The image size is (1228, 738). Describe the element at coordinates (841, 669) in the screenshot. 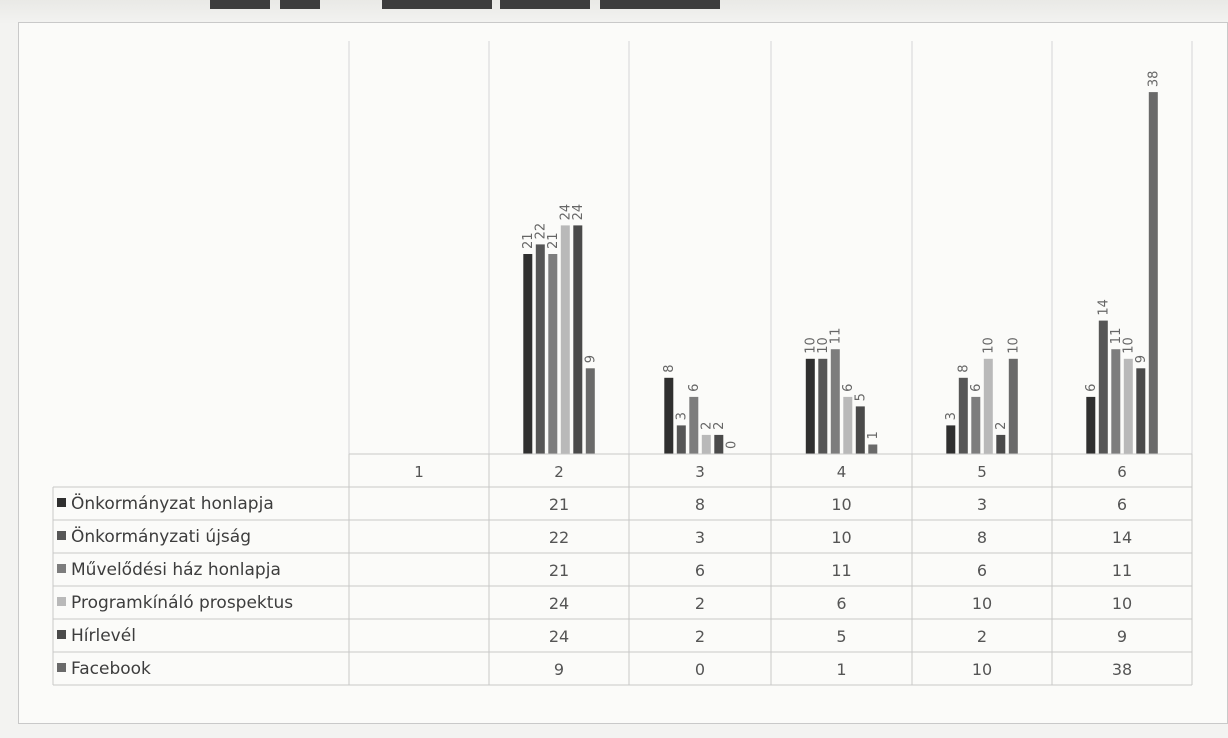

I see `table-cell: 1` at that location.